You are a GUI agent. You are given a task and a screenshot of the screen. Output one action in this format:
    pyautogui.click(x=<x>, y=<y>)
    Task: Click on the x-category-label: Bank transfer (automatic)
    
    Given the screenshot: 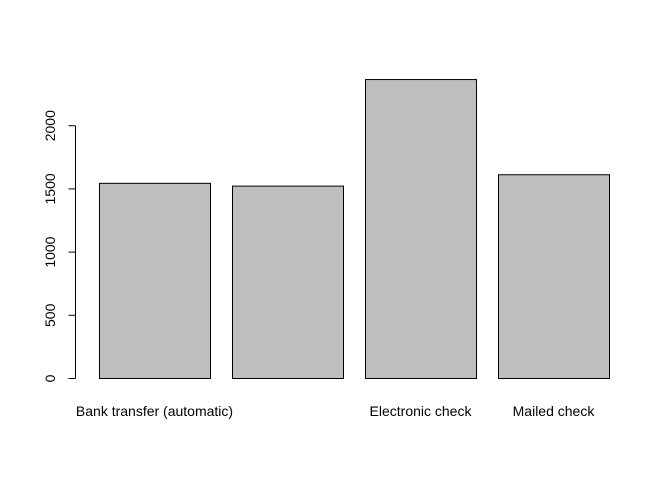 What is the action you would take?
    pyautogui.click(x=154, y=411)
    